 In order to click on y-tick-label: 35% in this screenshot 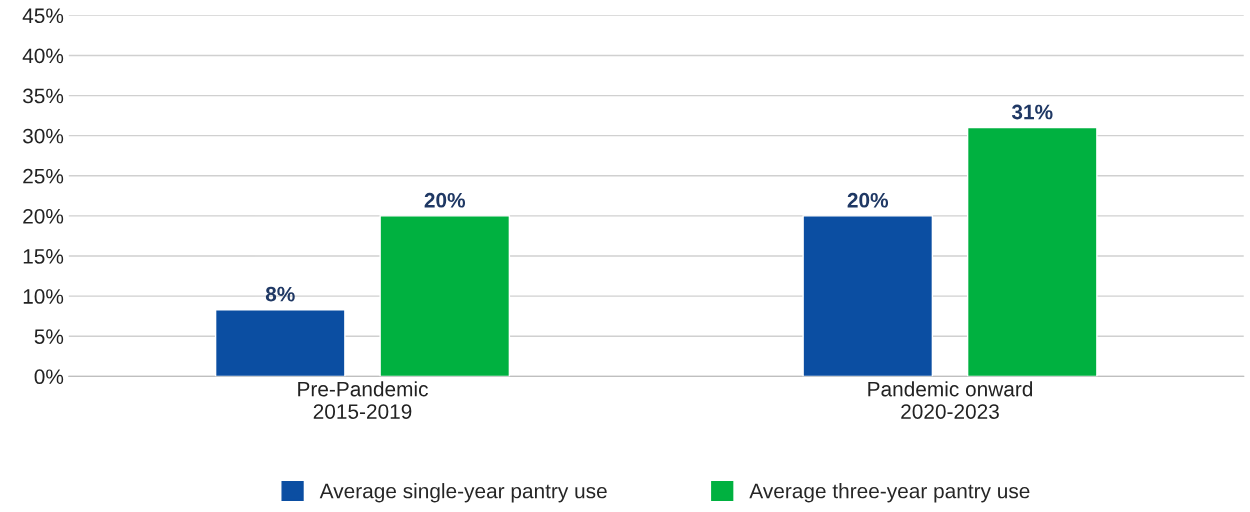, I will do `click(43, 96)`.